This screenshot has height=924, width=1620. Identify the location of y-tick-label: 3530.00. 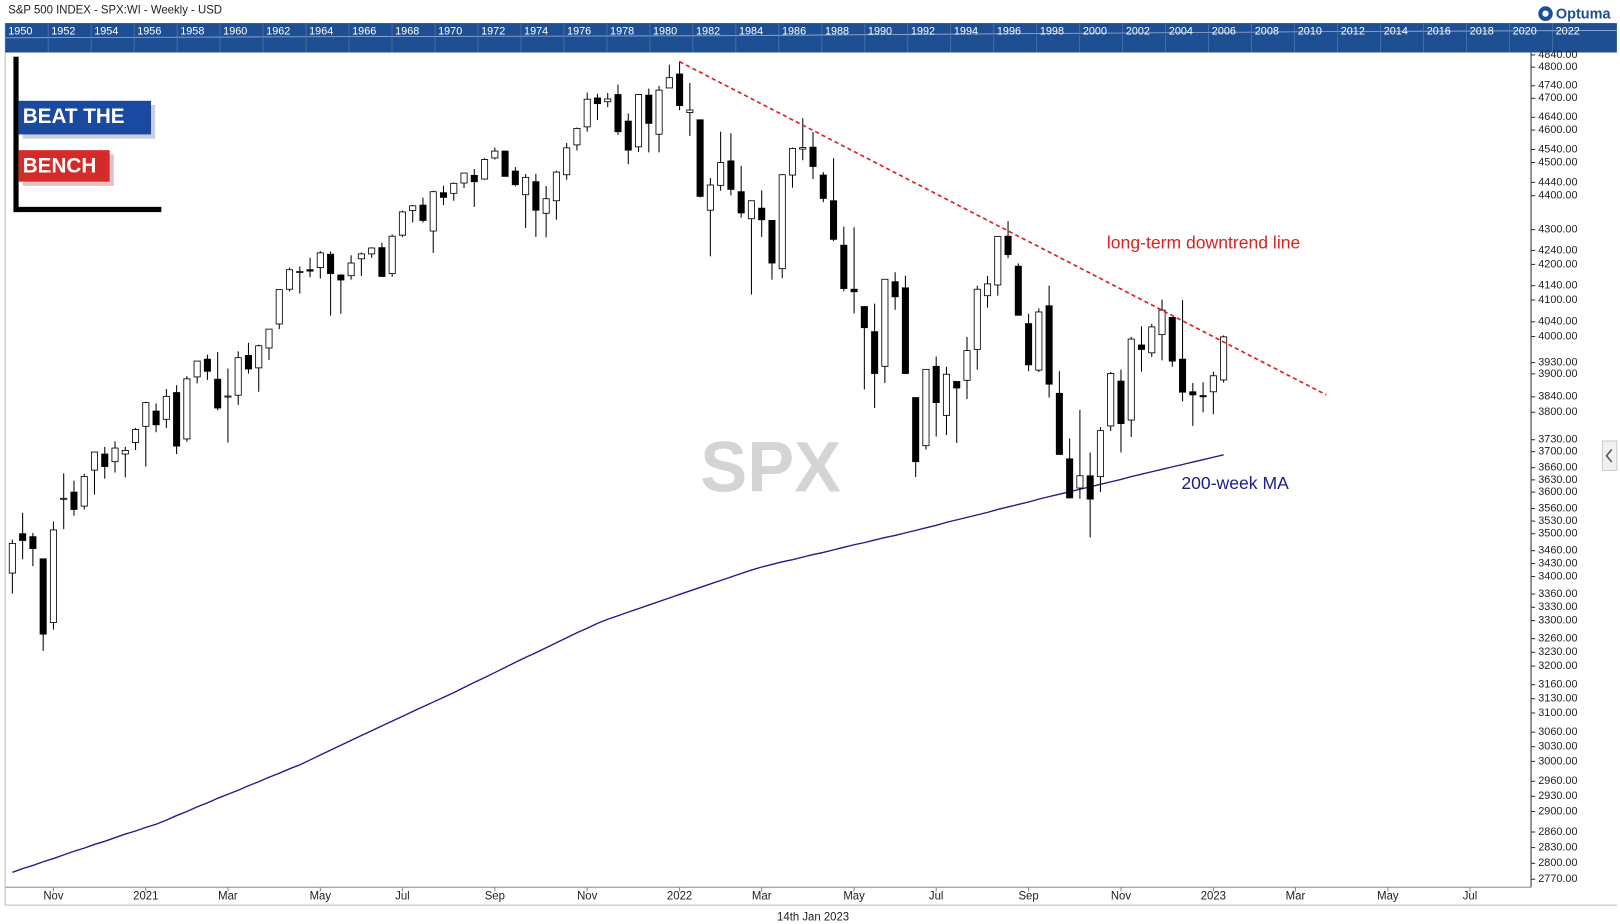
(1557, 521).